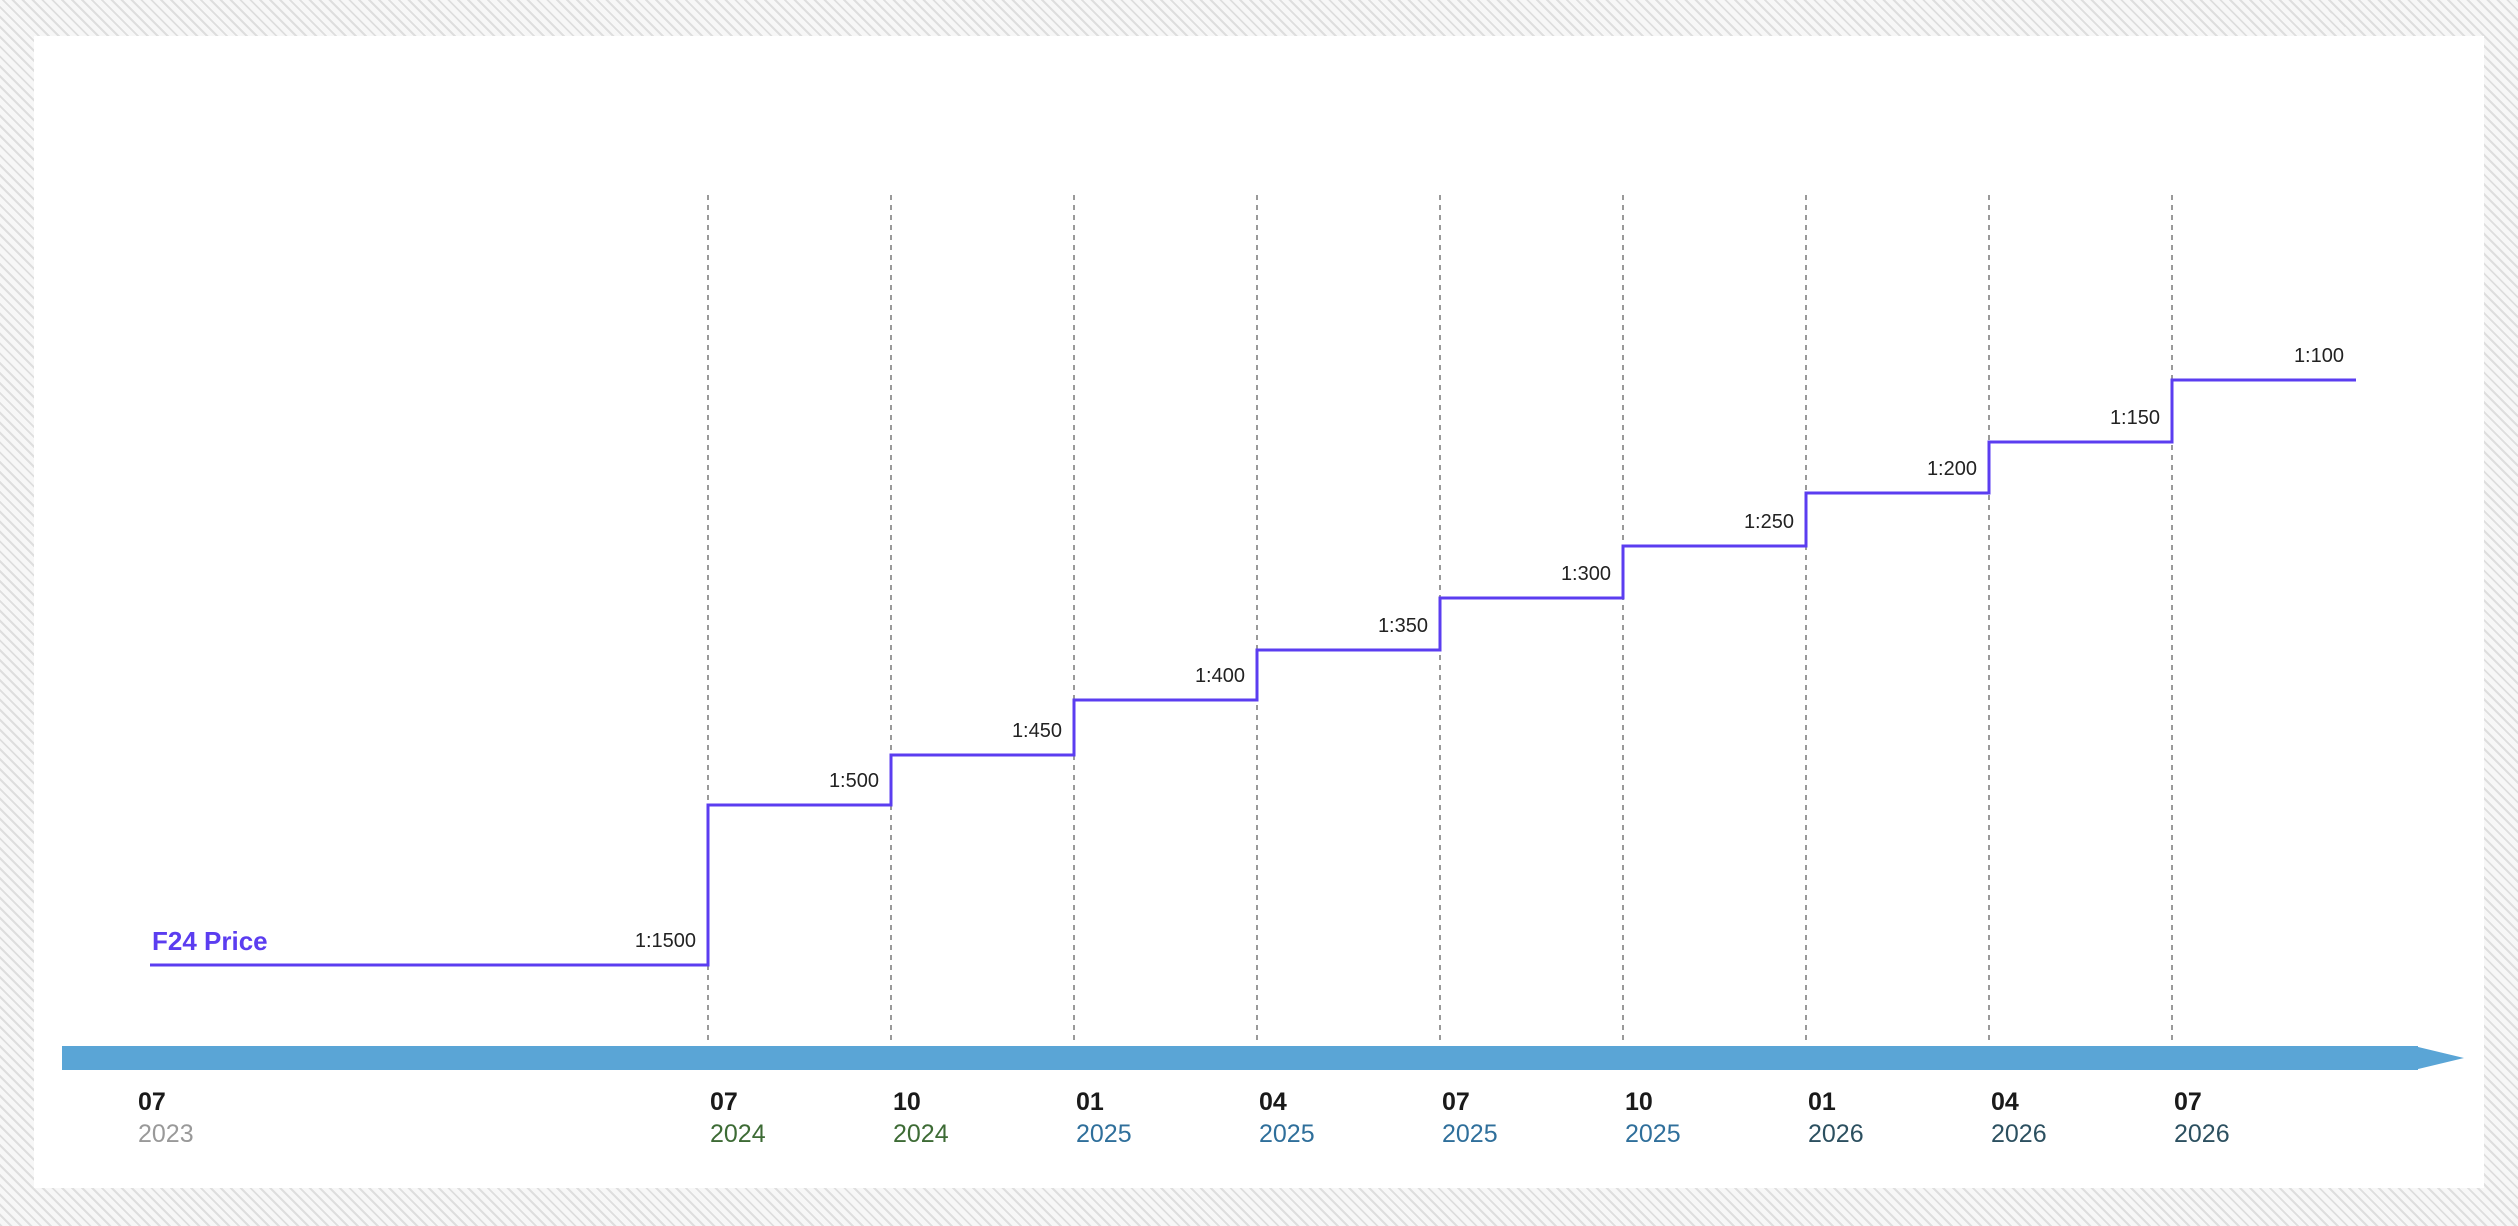 The height and width of the screenshot is (1226, 2518). I want to click on tick-year-6: 2025, so click(1653, 1134).